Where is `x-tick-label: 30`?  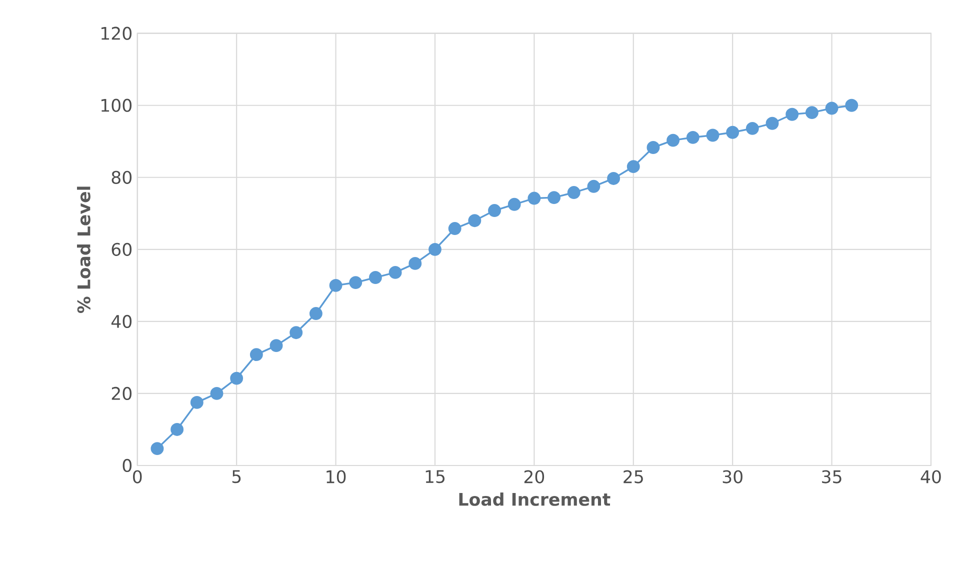
x-tick-label: 30 is located at coordinates (732, 477).